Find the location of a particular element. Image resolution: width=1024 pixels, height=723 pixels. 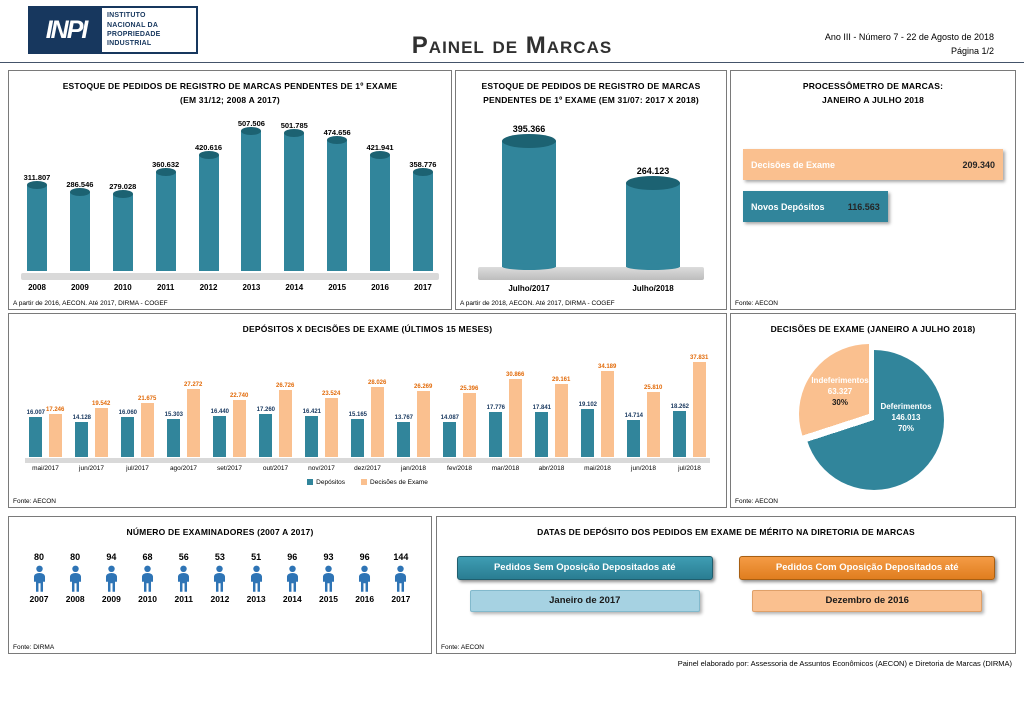

examiner-column: 53 2012 is located at coordinates (220, 578).